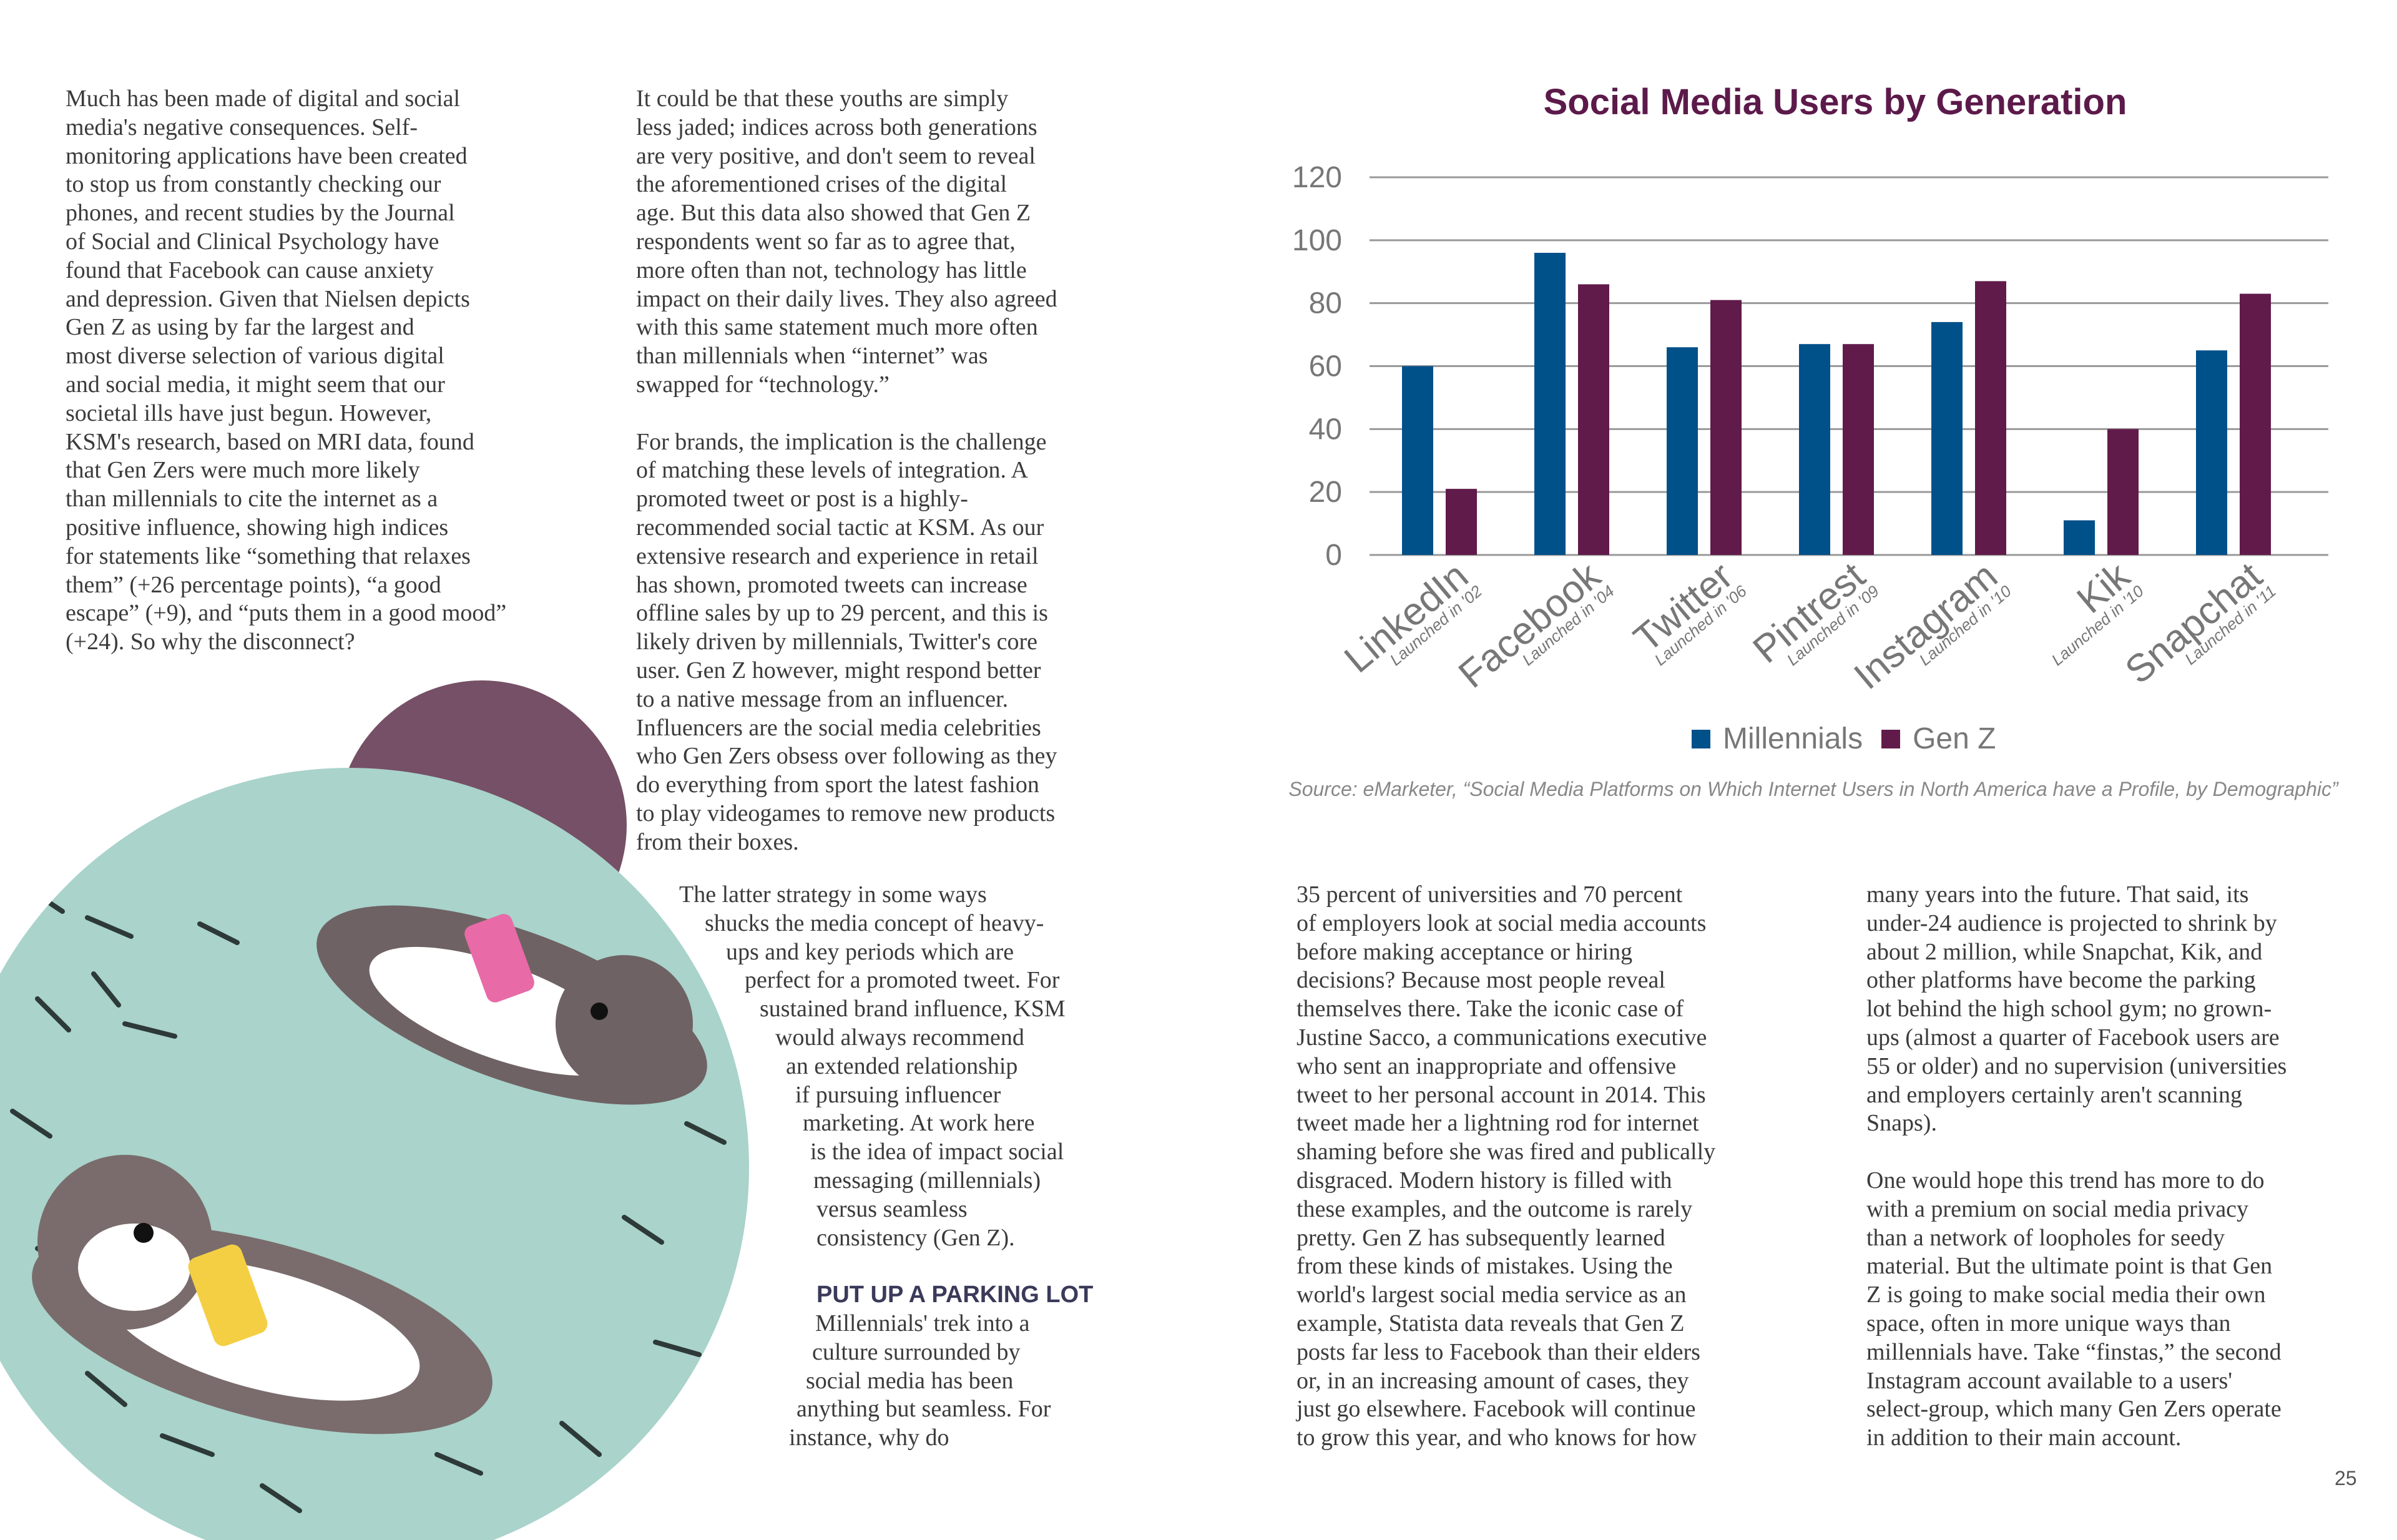  I want to click on text-line: before making acceptance or hiring, so click(1465, 951).